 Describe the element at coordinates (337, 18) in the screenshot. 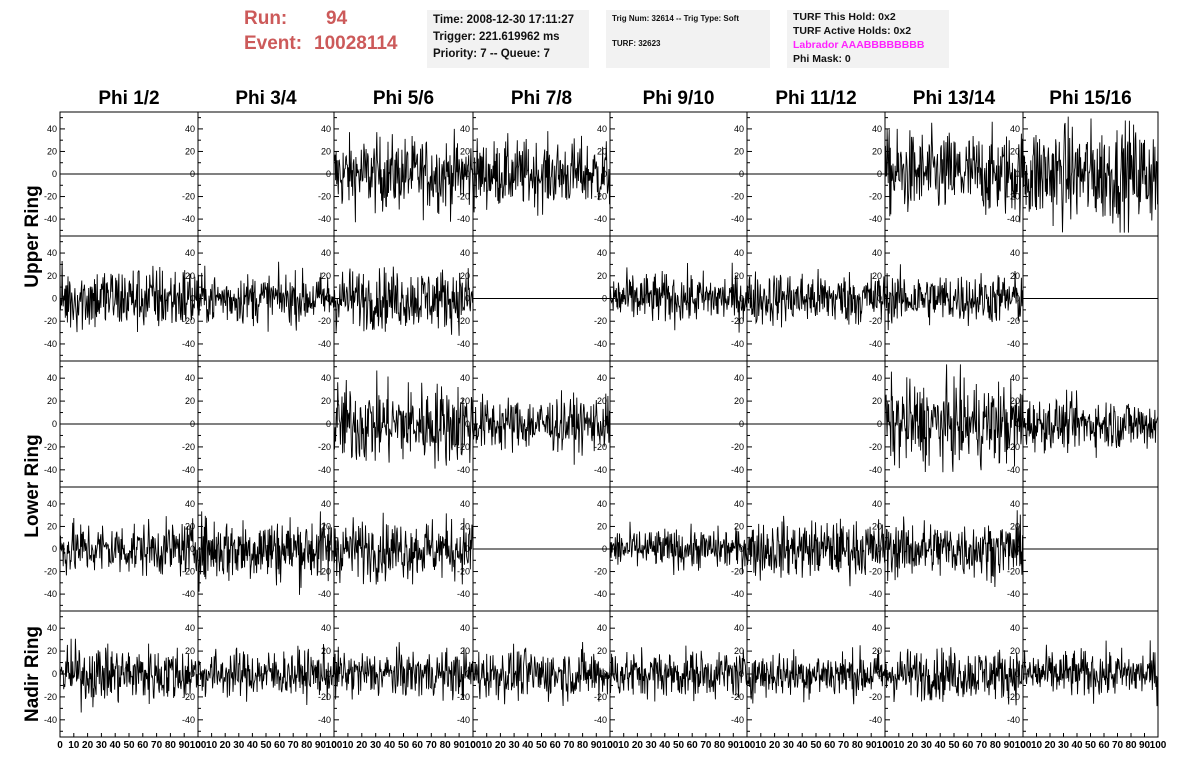

I see `run-value: 94` at that location.